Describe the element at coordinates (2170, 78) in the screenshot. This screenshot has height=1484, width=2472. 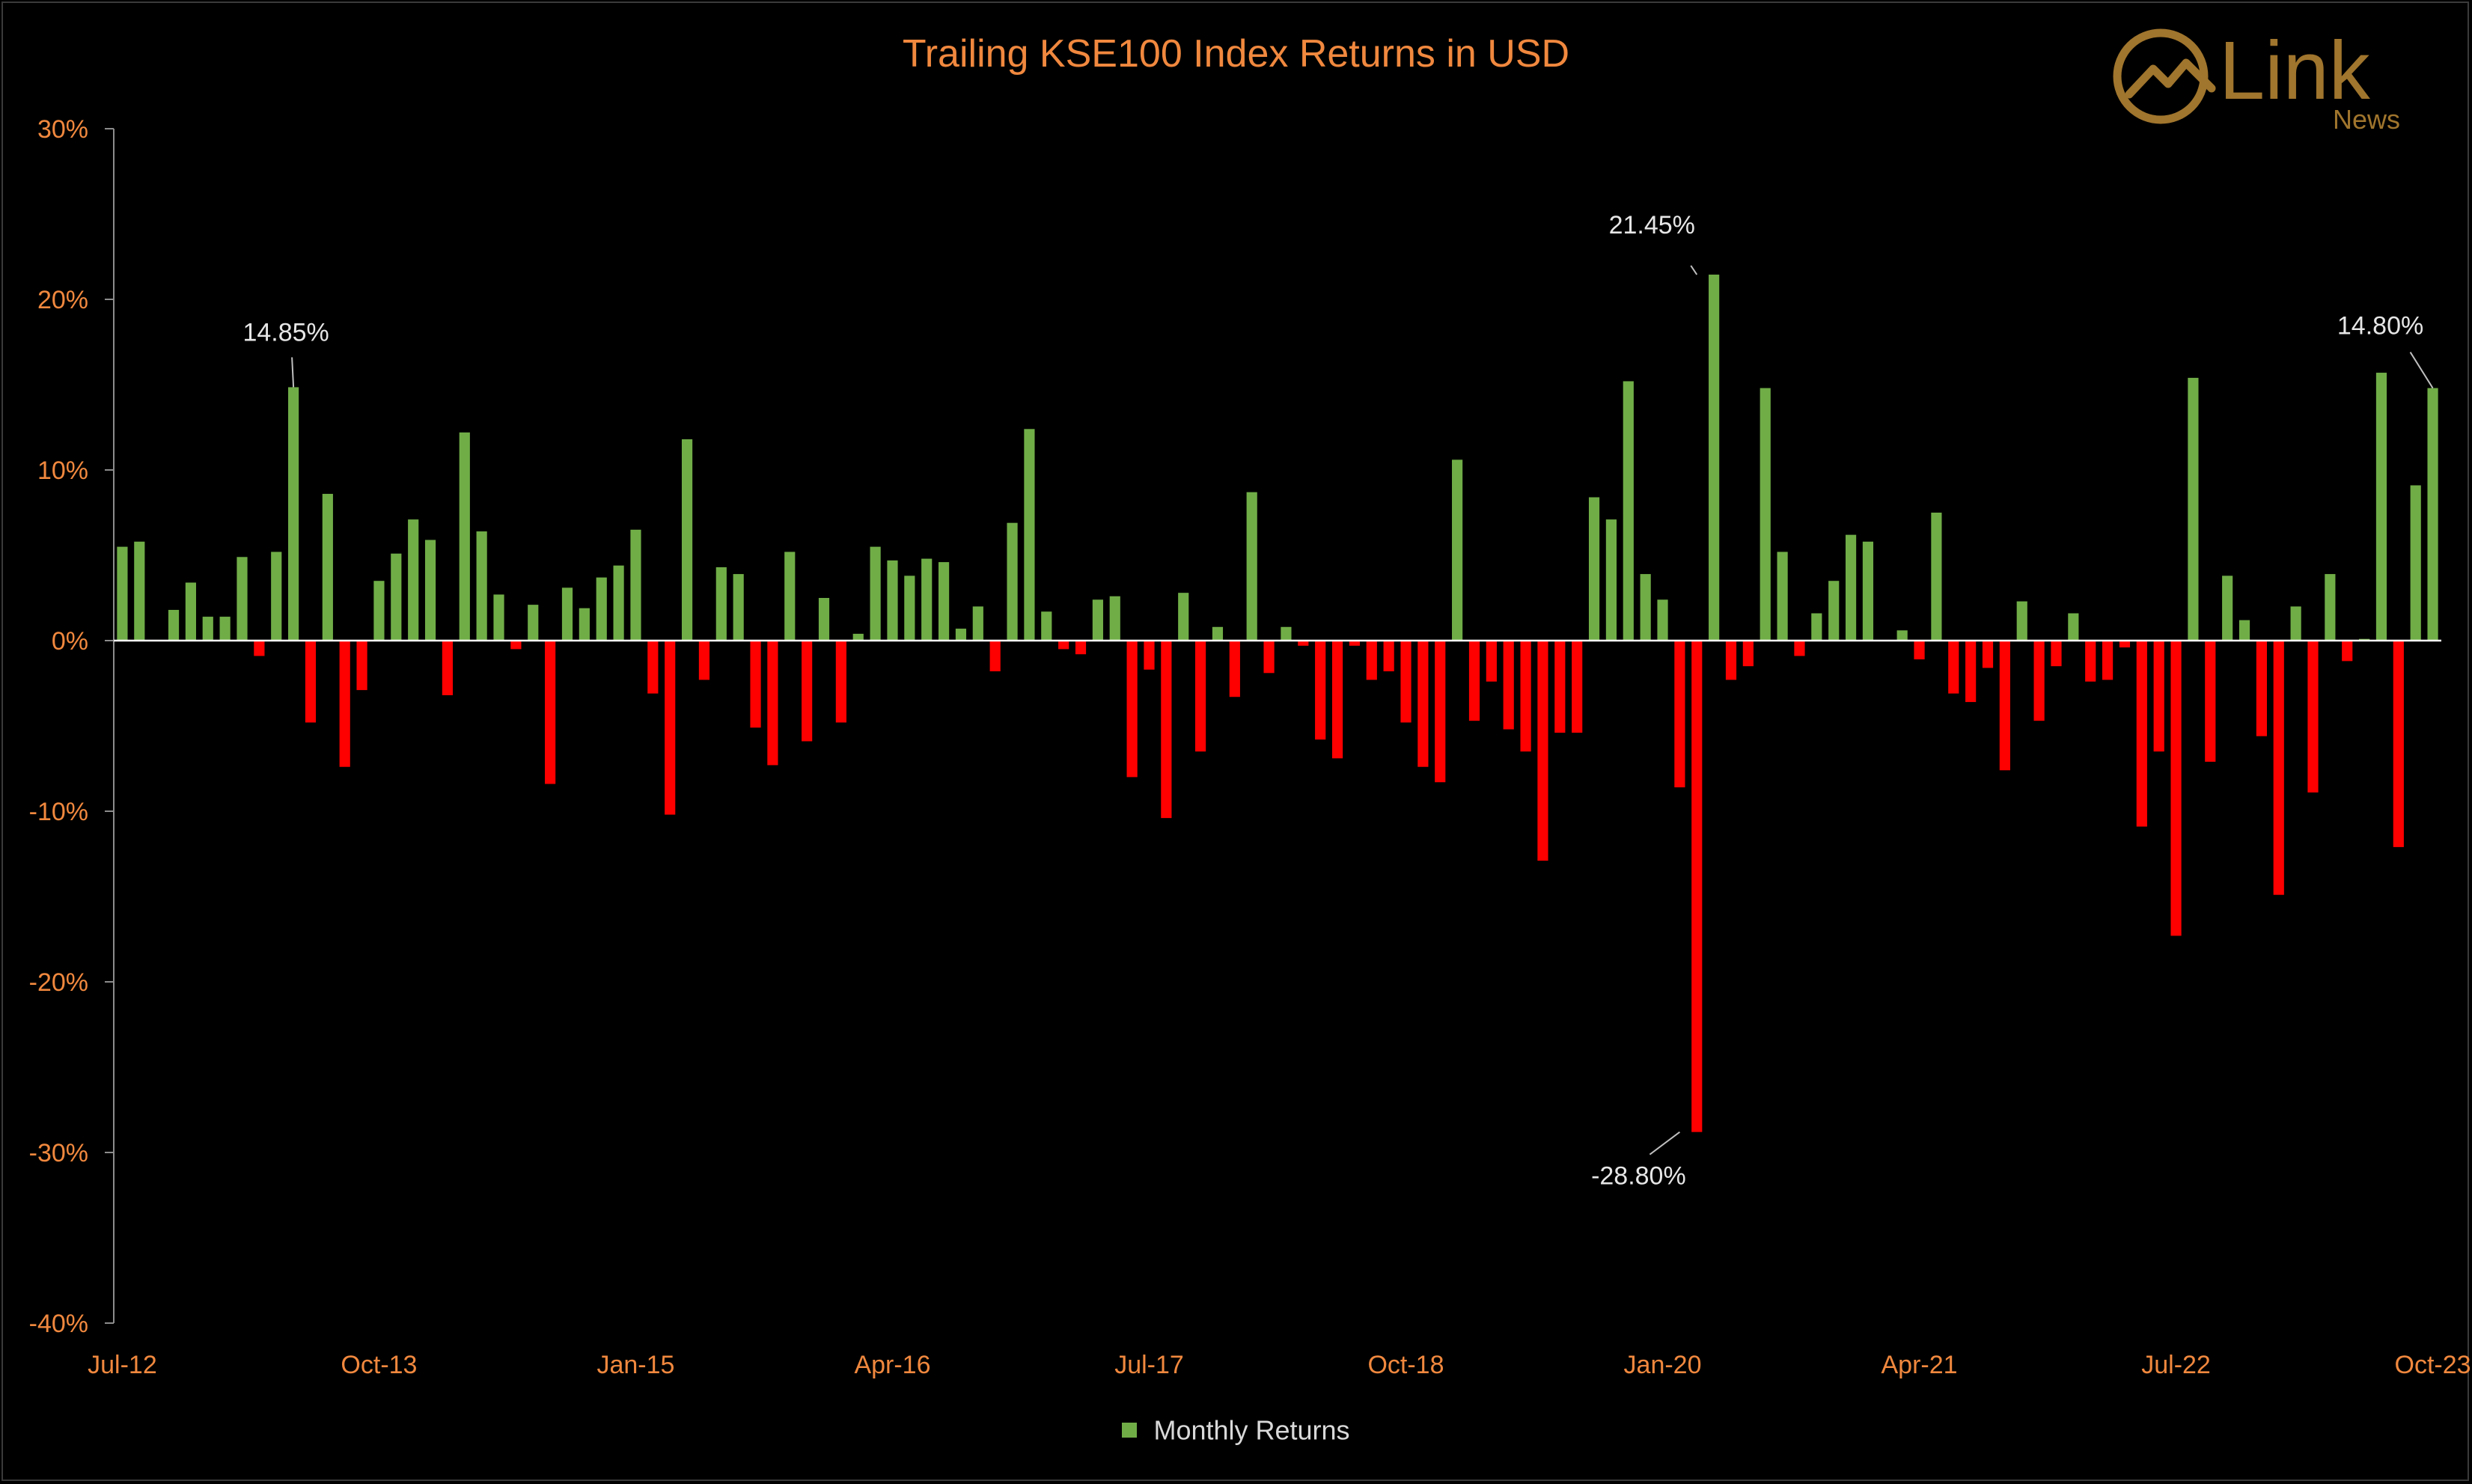
I see `logo-chart-line-icon` at that location.